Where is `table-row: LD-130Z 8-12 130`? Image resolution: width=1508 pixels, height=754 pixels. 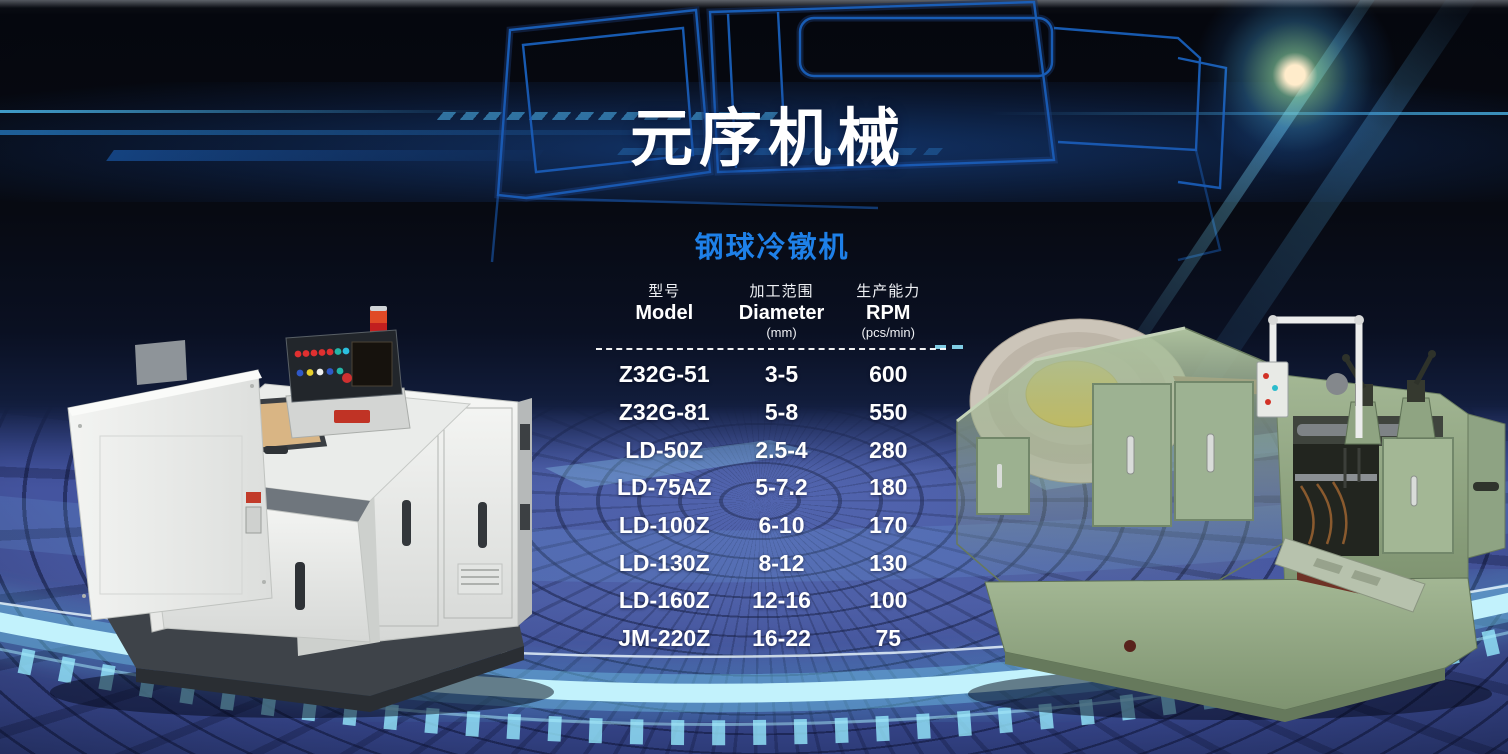
table-row: LD-130Z 8-12 130 is located at coordinates (771, 563).